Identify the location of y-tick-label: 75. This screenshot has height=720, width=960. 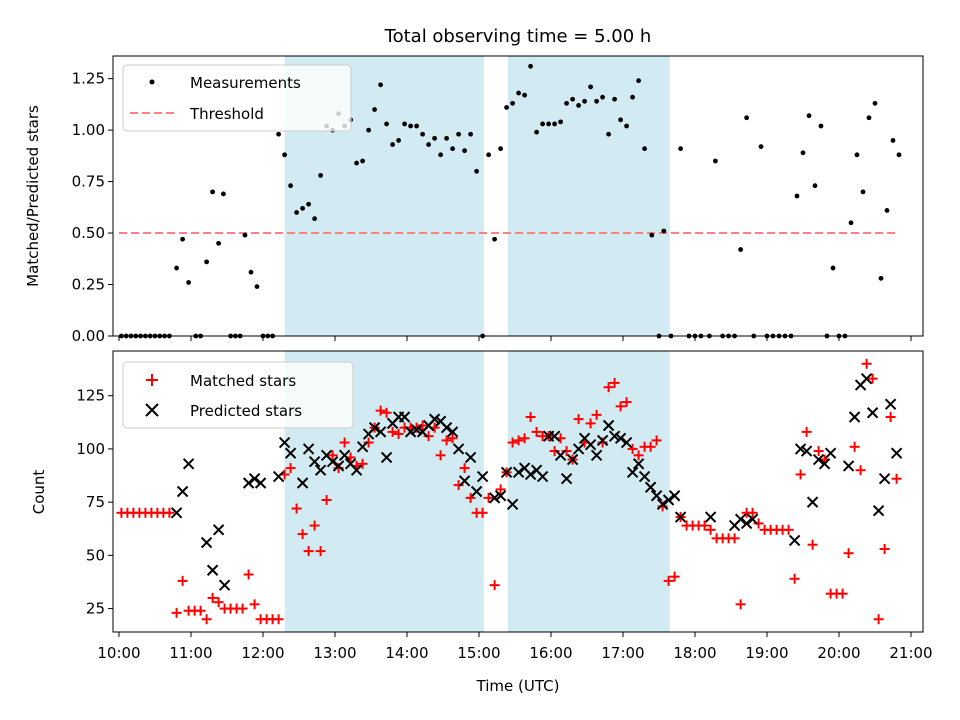
(95, 502).